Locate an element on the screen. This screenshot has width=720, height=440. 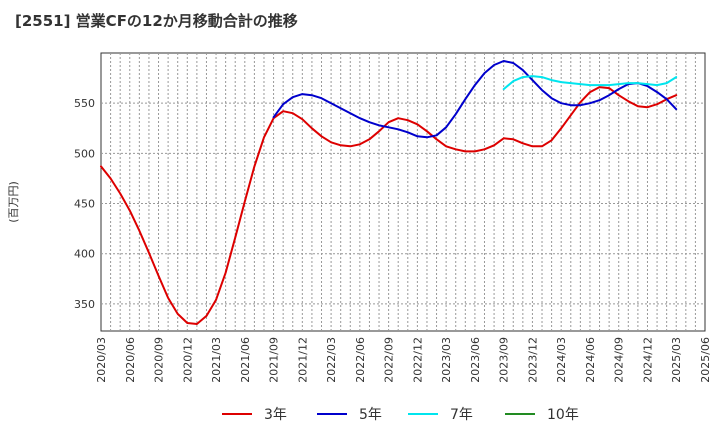
chart-title: [2551] 営業CFの12か月移動合計の推移 is located at coordinates (156, 21).